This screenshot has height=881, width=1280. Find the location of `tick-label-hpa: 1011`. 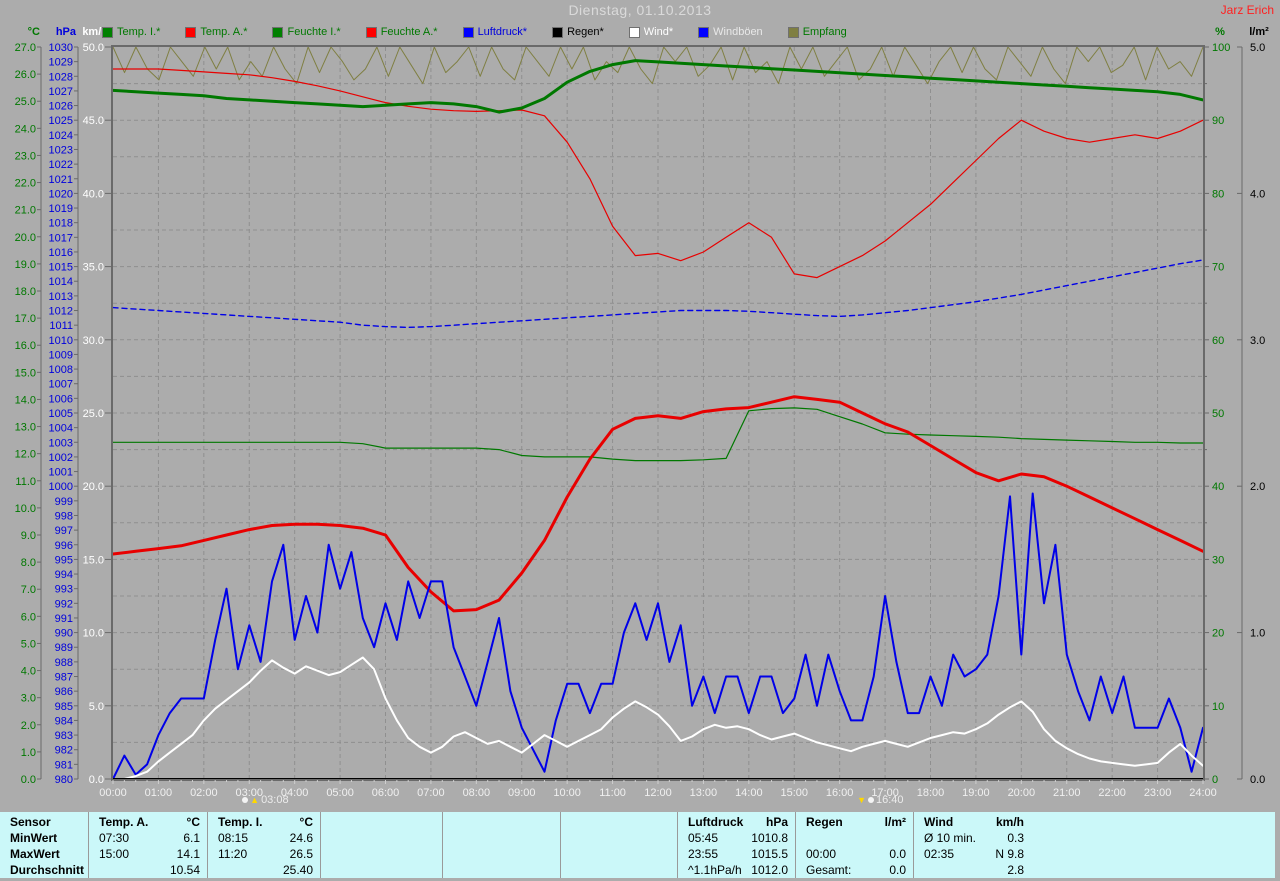

tick-label-hpa: 1011 is located at coordinates (61, 326).